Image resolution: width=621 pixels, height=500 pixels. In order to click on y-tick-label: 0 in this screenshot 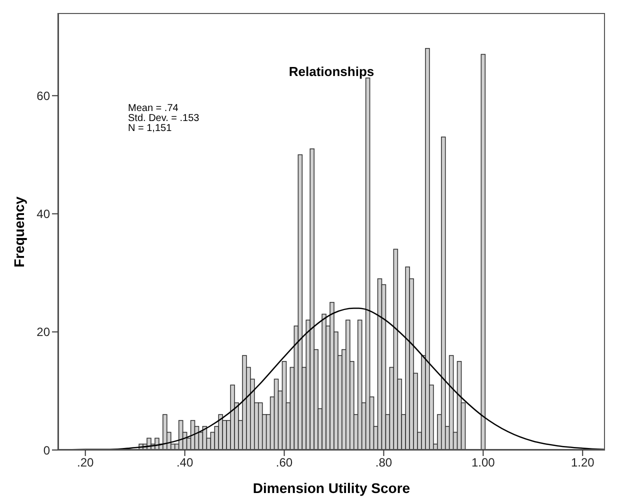, I will do `click(46, 450)`.